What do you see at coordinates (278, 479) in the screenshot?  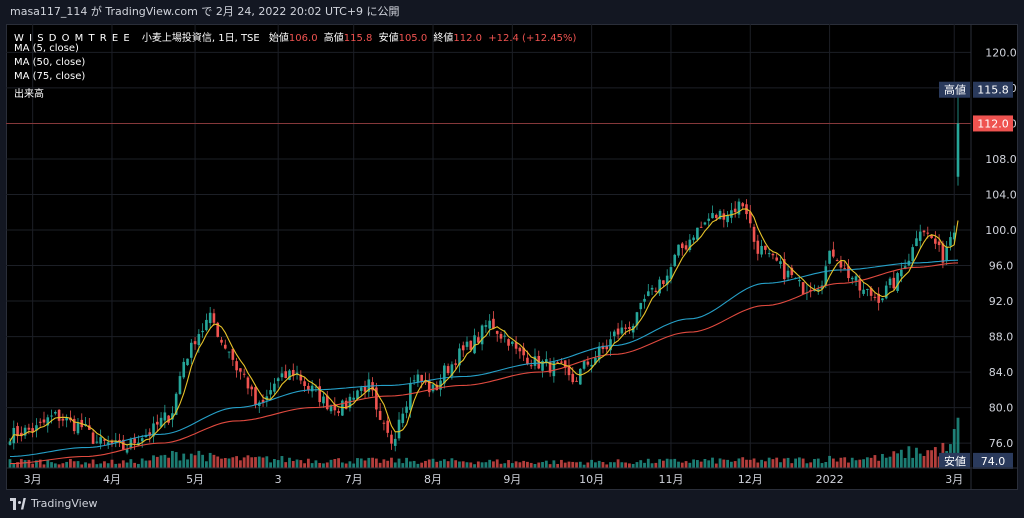 I see `time-tick-label: 3` at bounding box center [278, 479].